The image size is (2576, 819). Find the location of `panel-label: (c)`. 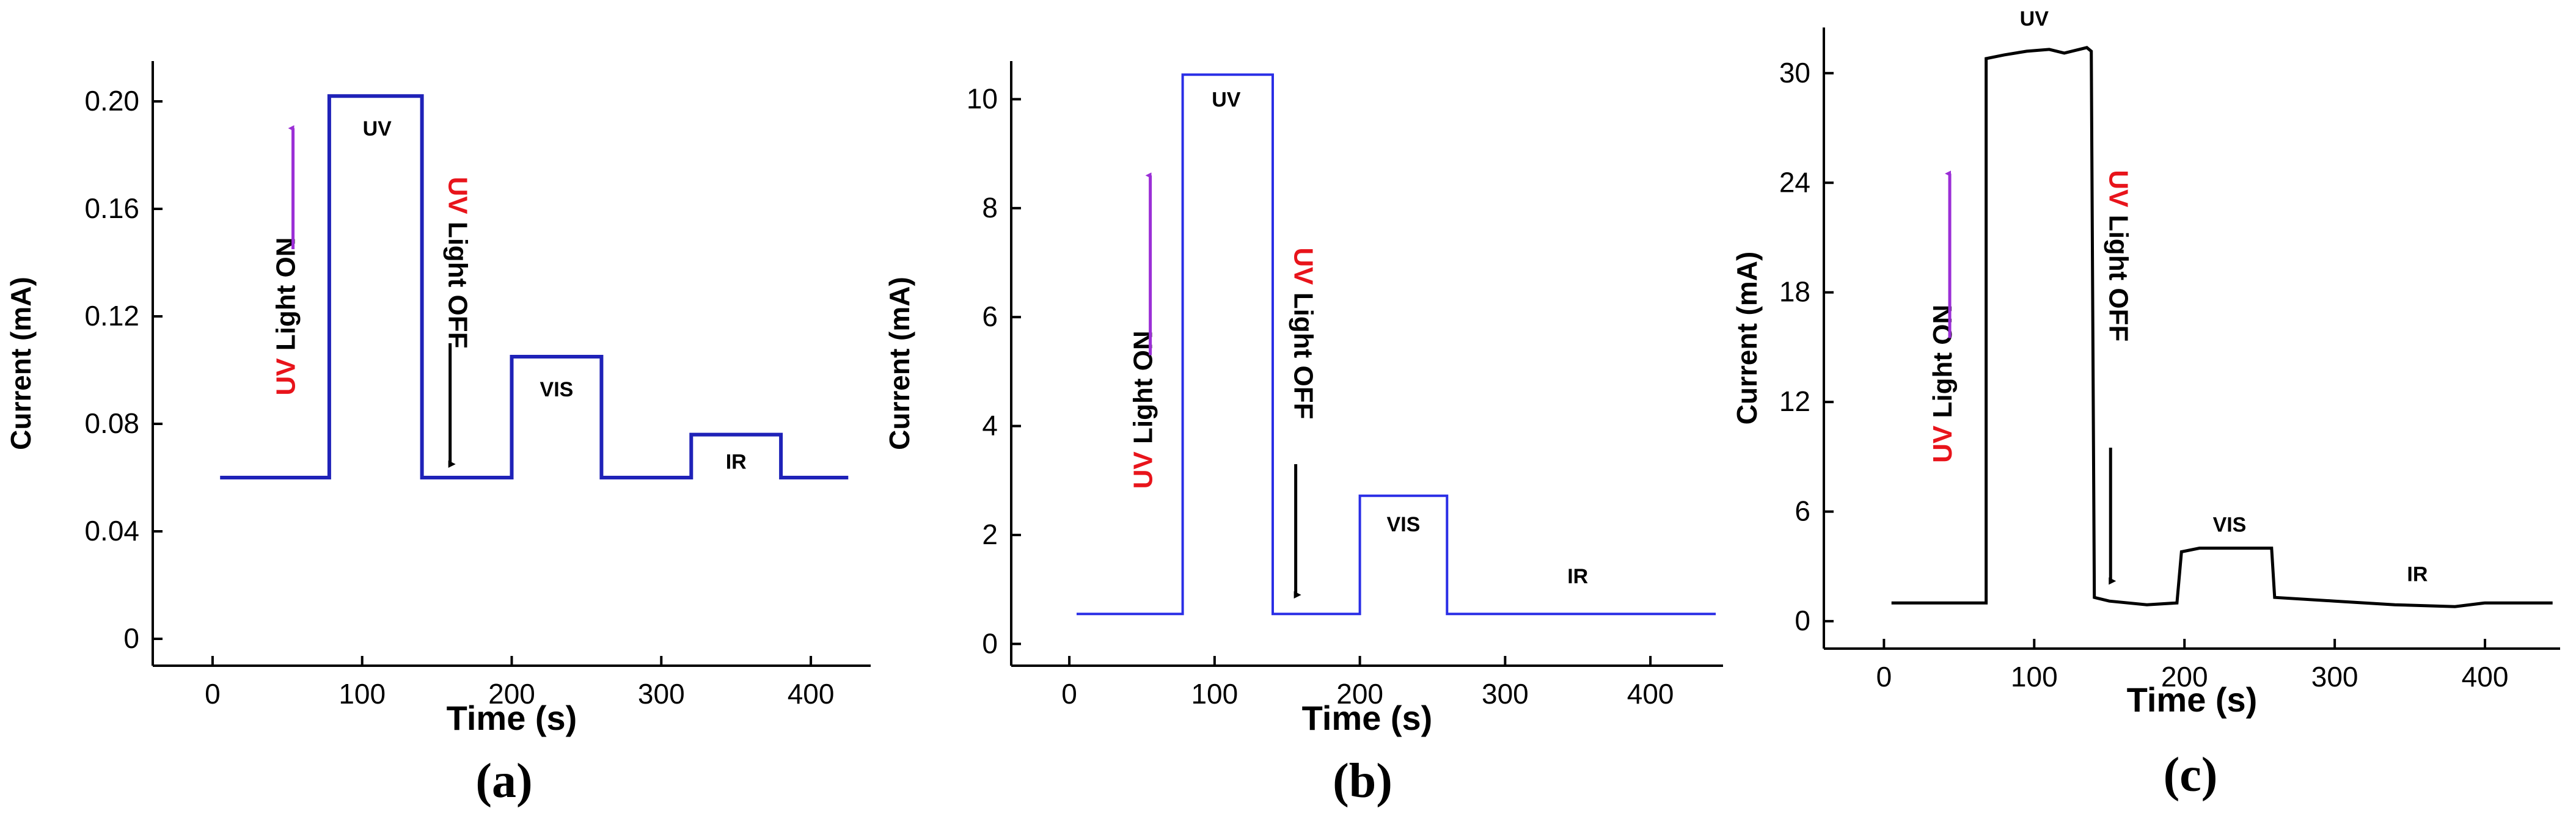

panel-label: (c) is located at coordinates (2191, 775).